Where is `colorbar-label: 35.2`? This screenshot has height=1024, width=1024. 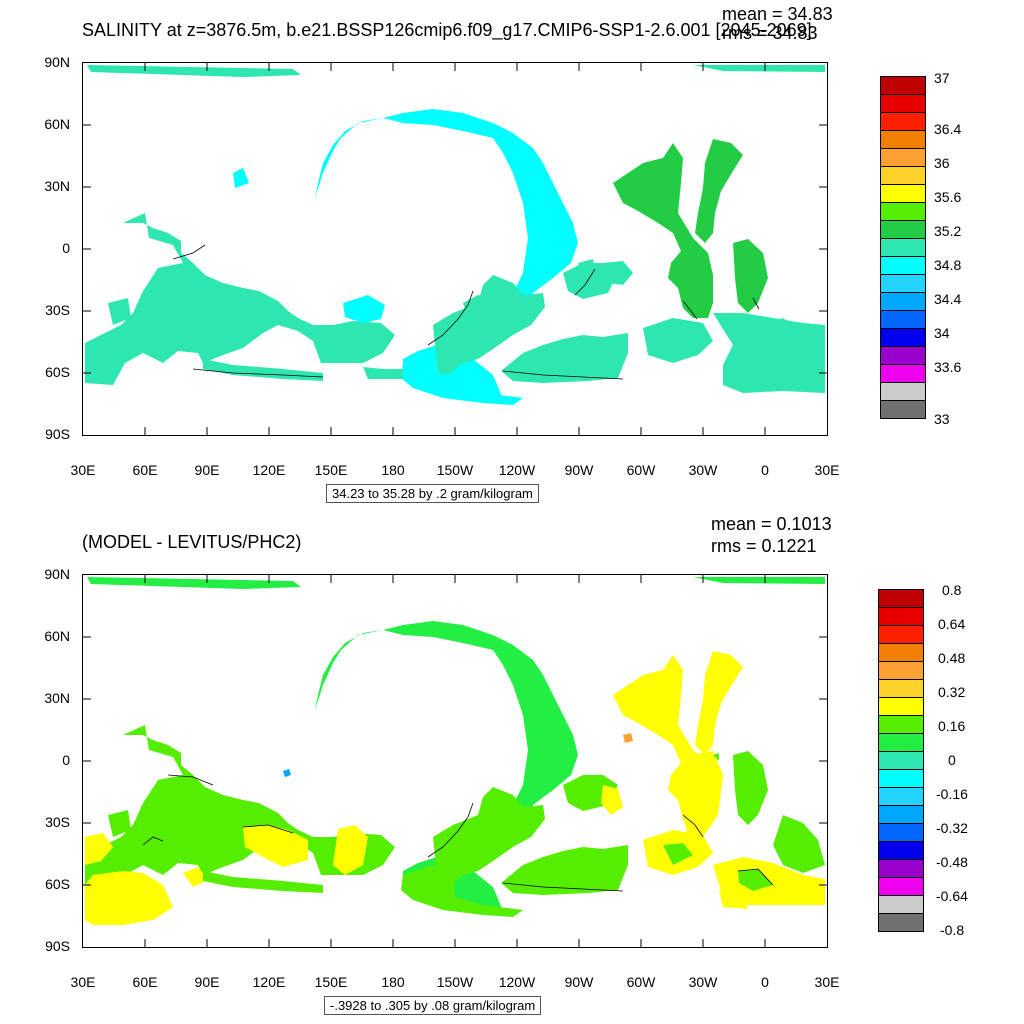 colorbar-label: 35.2 is located at coordinates (948, 231).